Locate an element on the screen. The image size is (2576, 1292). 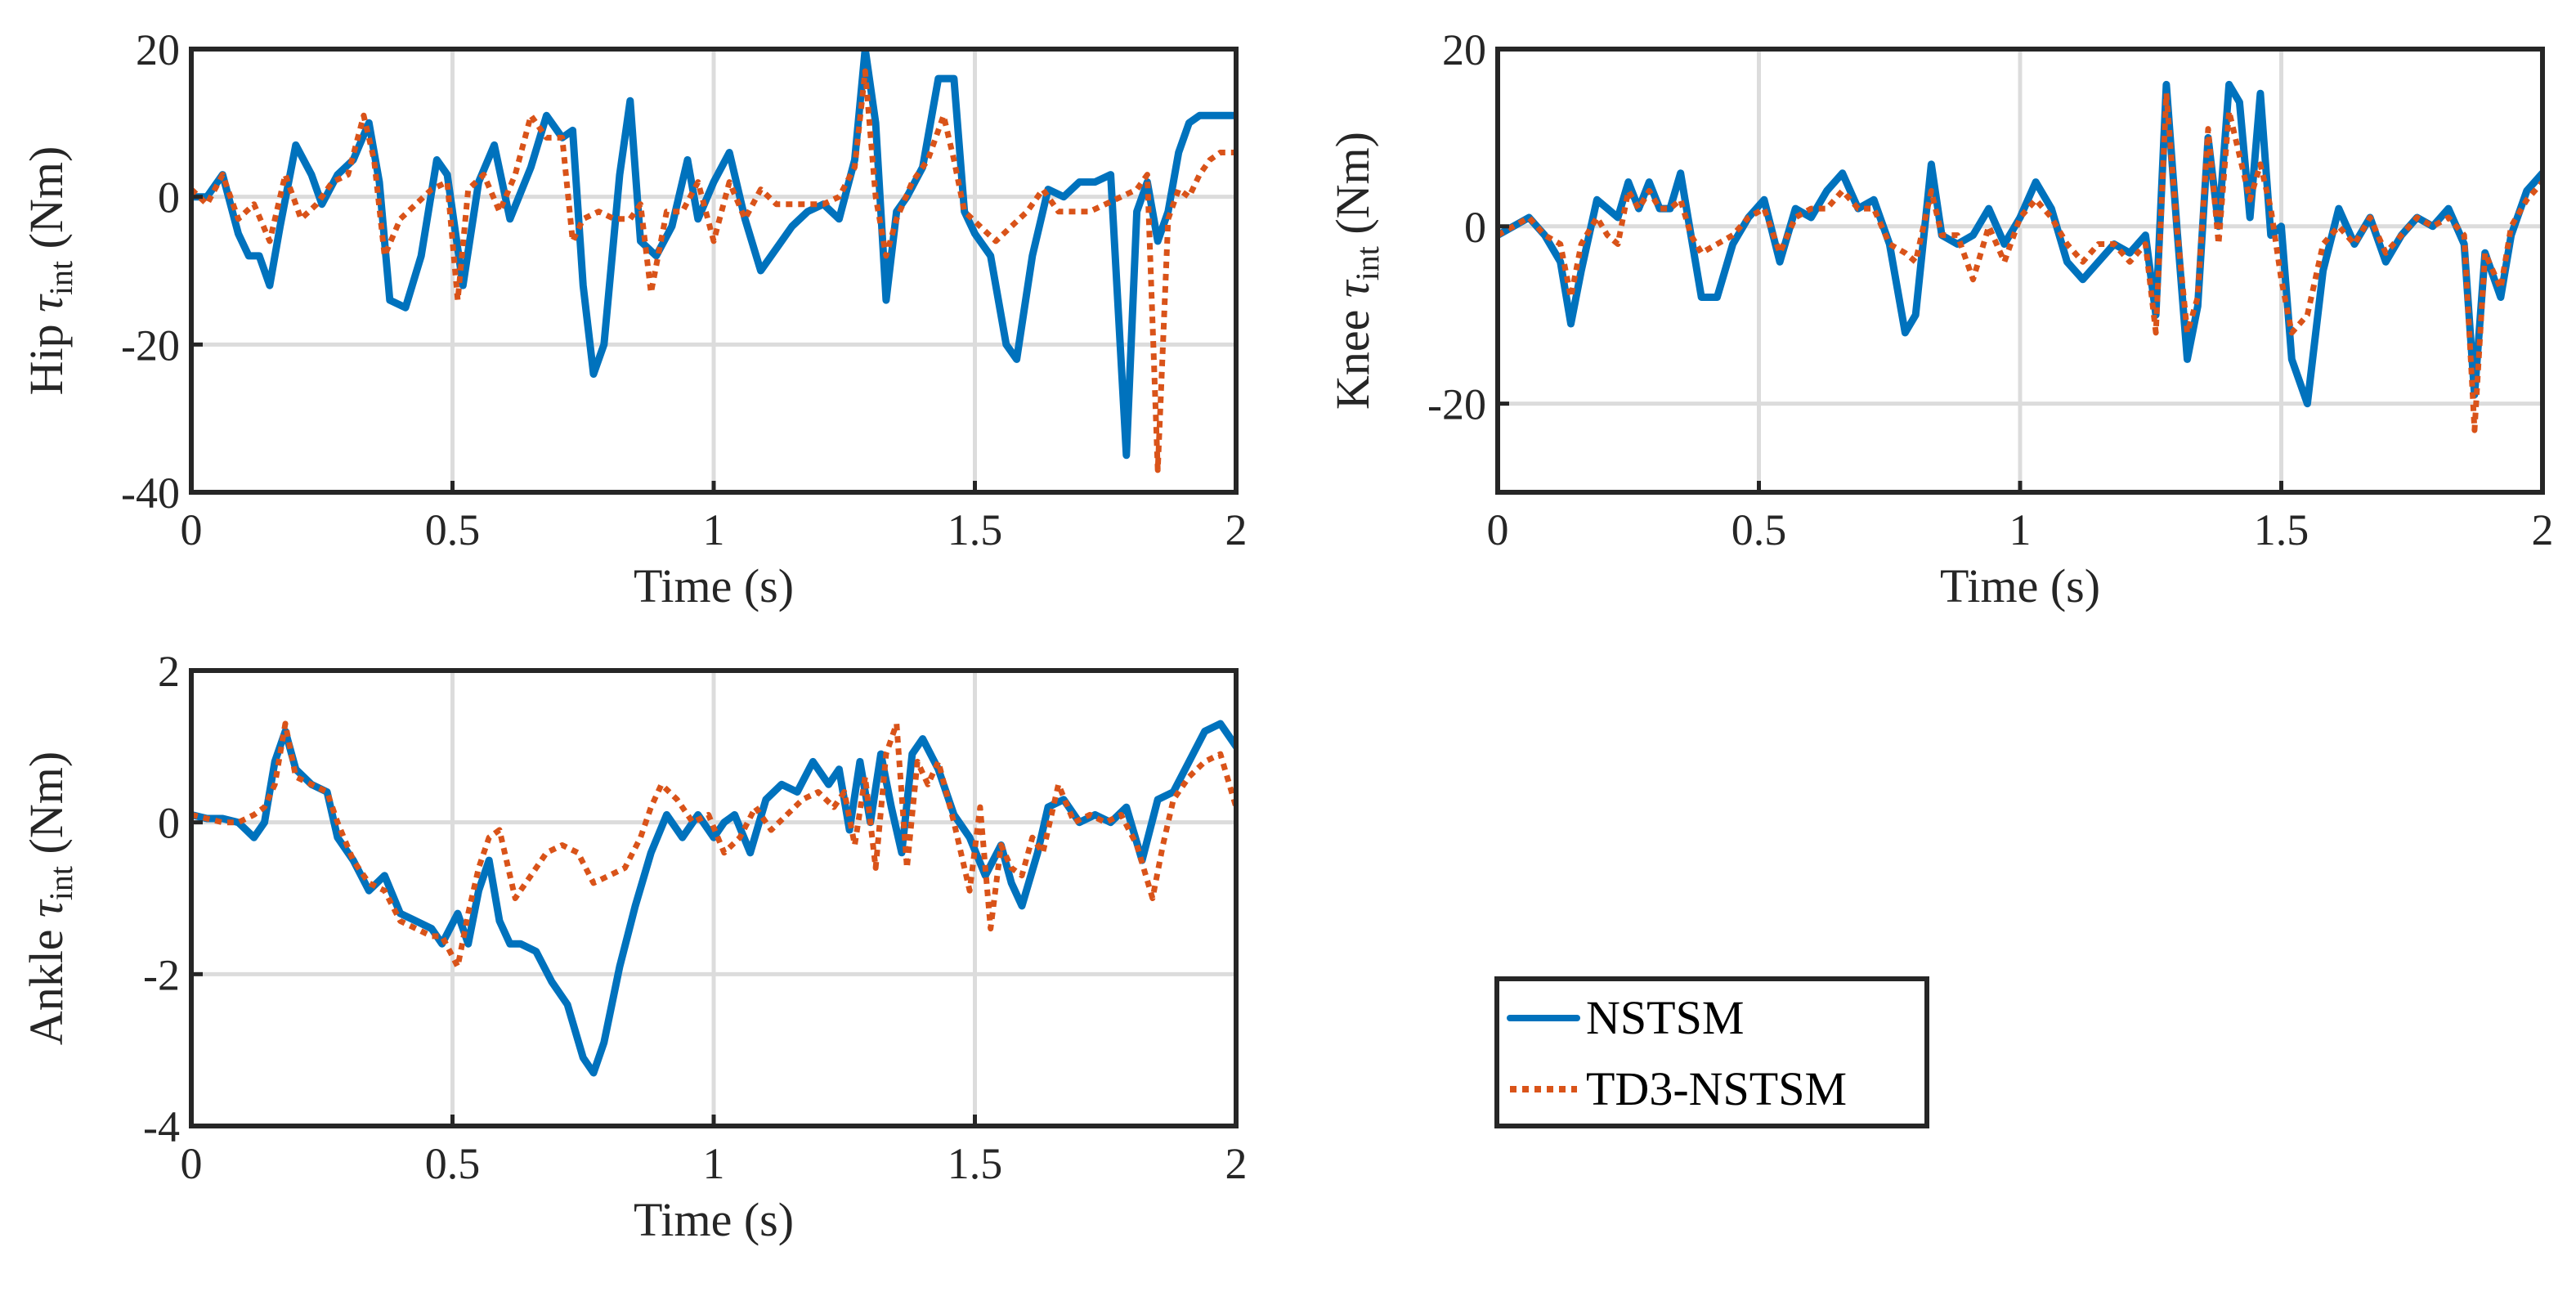
ankle-y-tick-label-1: -2 is located at coordinates (162, 974).